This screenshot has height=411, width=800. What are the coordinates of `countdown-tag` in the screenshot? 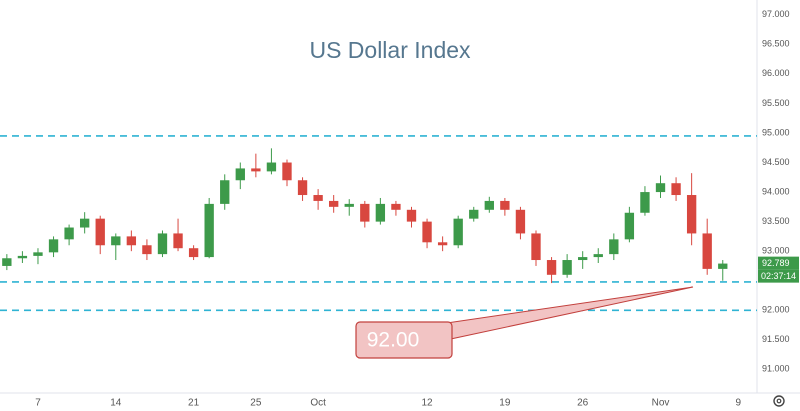 It's located at (778, 276).